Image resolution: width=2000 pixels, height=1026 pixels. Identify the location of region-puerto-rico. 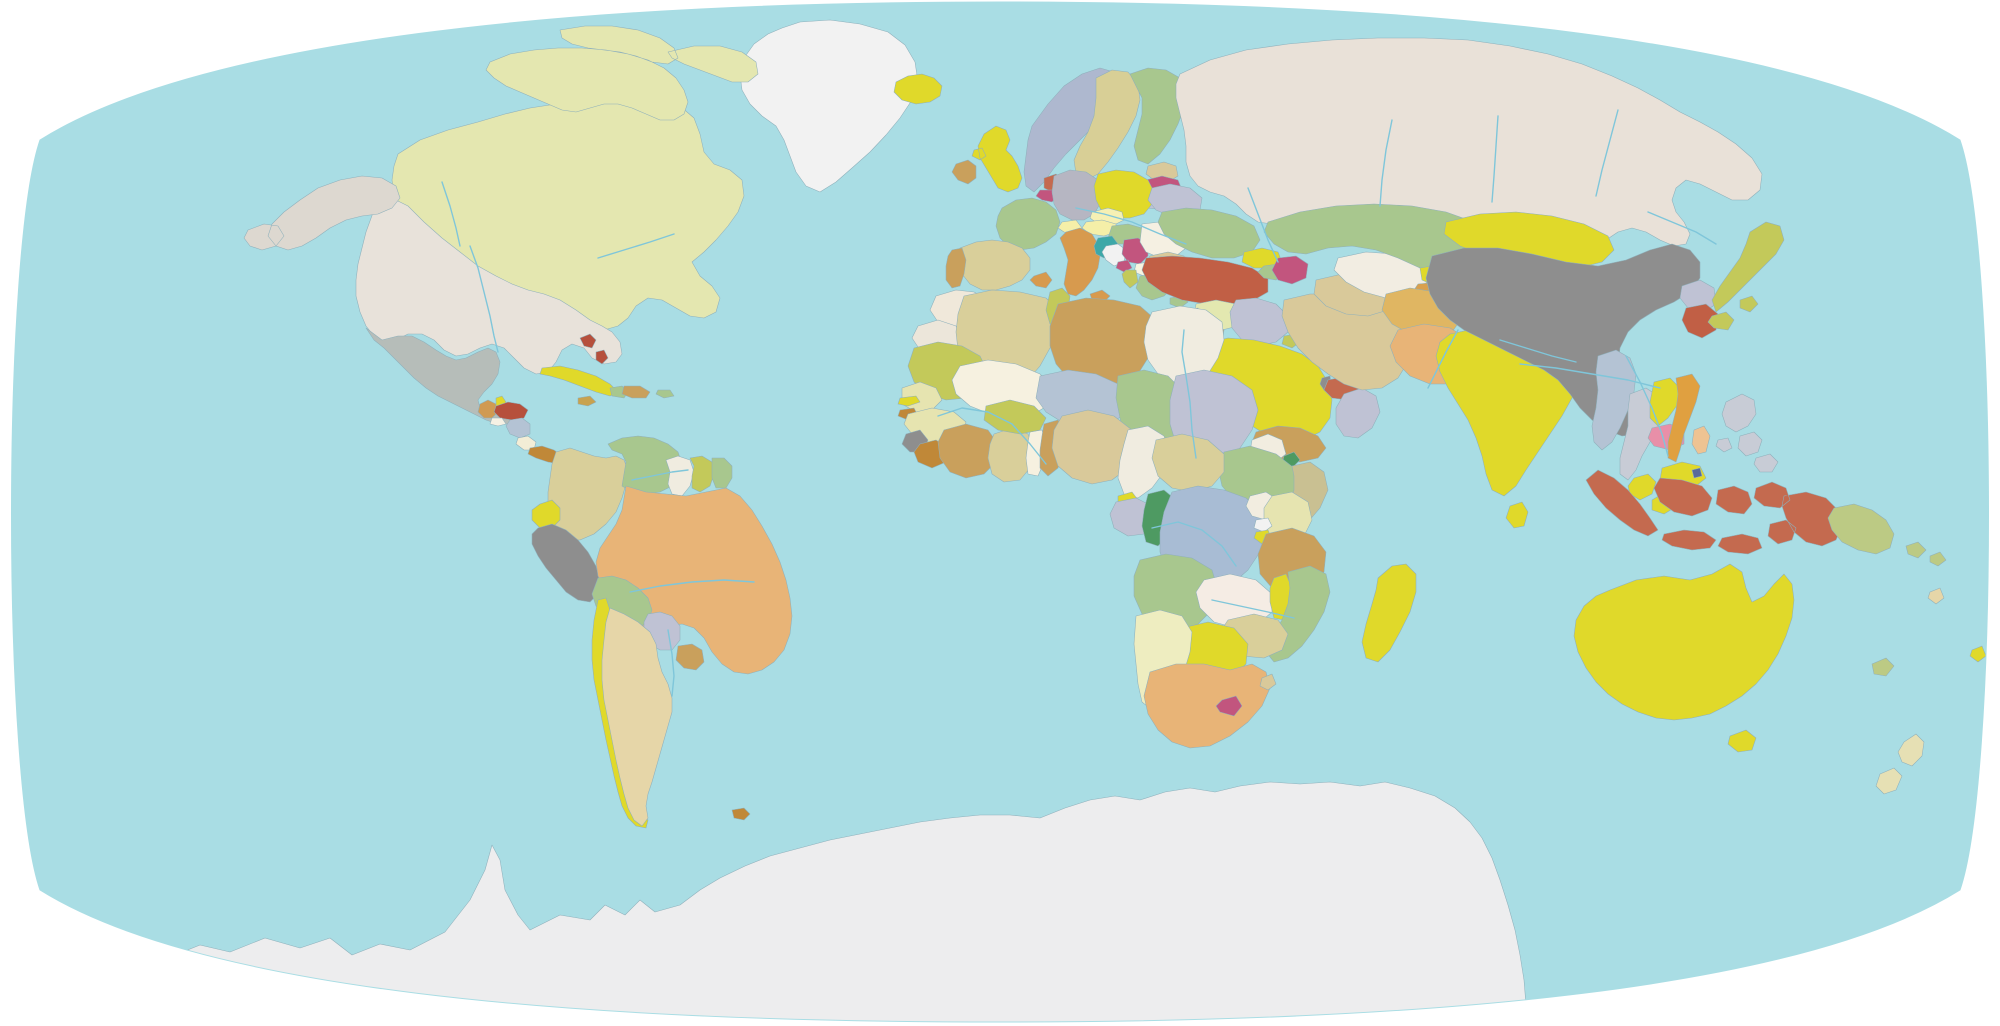
(665, 394).